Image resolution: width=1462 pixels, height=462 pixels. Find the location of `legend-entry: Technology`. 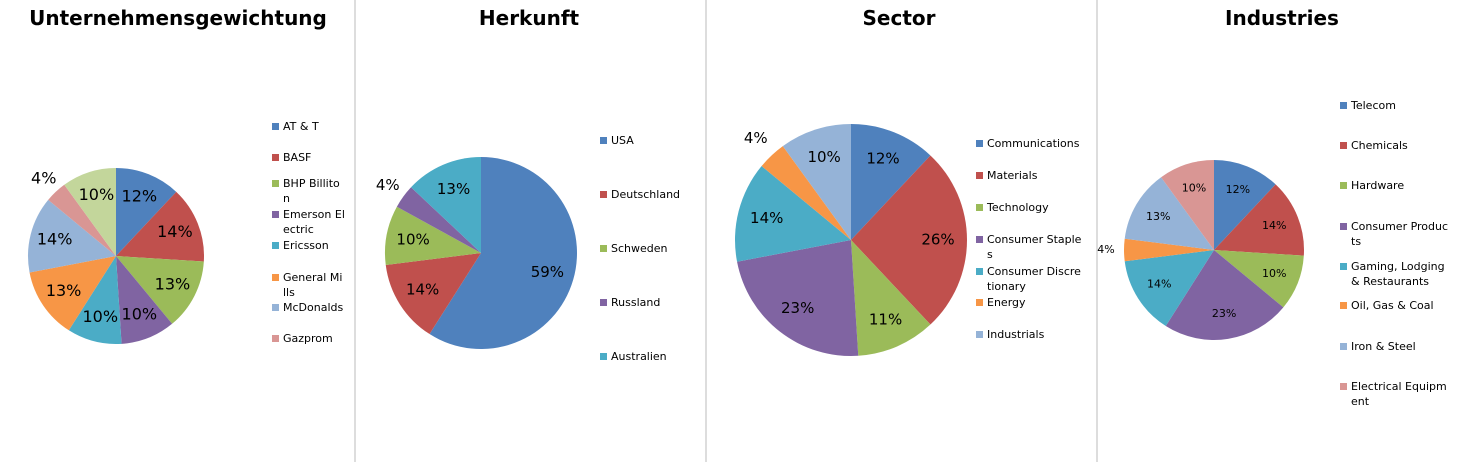

legend-entry: Technology is located at coordinates (1029, 207).